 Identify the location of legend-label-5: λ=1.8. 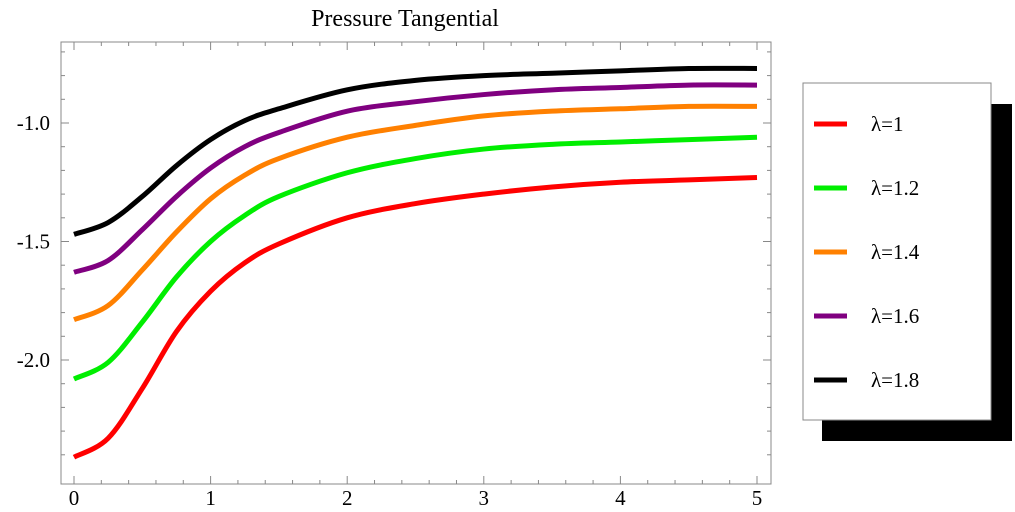
(895, 380).